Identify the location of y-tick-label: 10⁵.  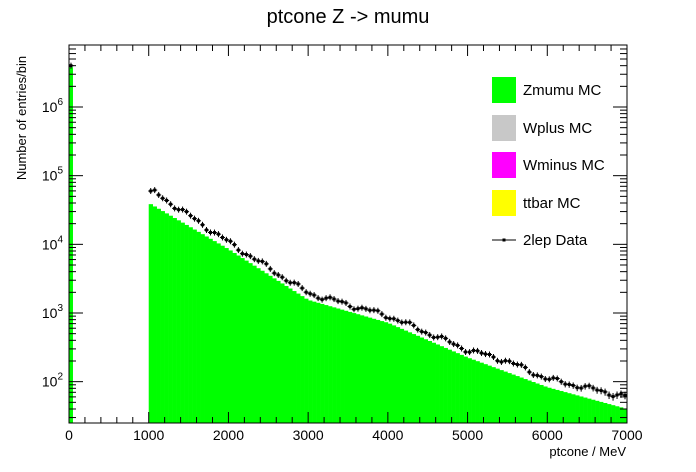
(53, 175).